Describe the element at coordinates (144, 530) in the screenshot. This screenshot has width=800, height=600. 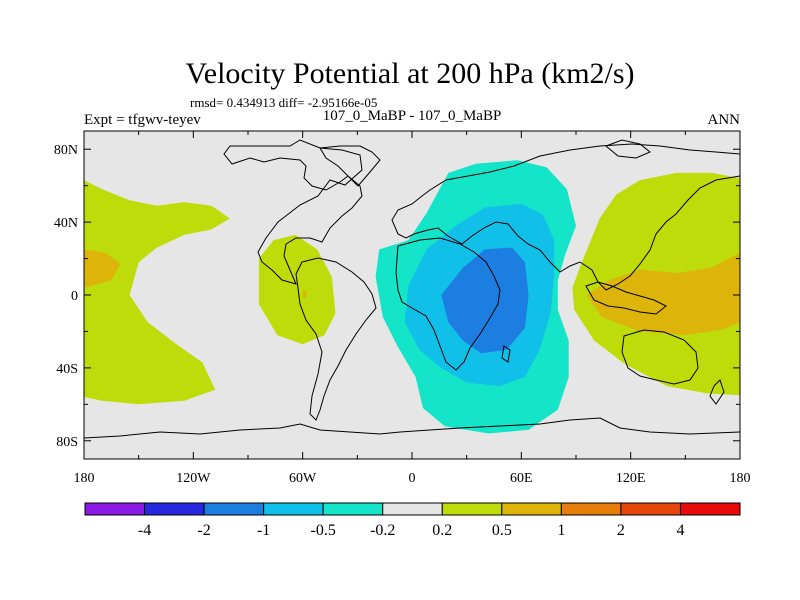
I see `colorbar-label-0: -4` at that location.